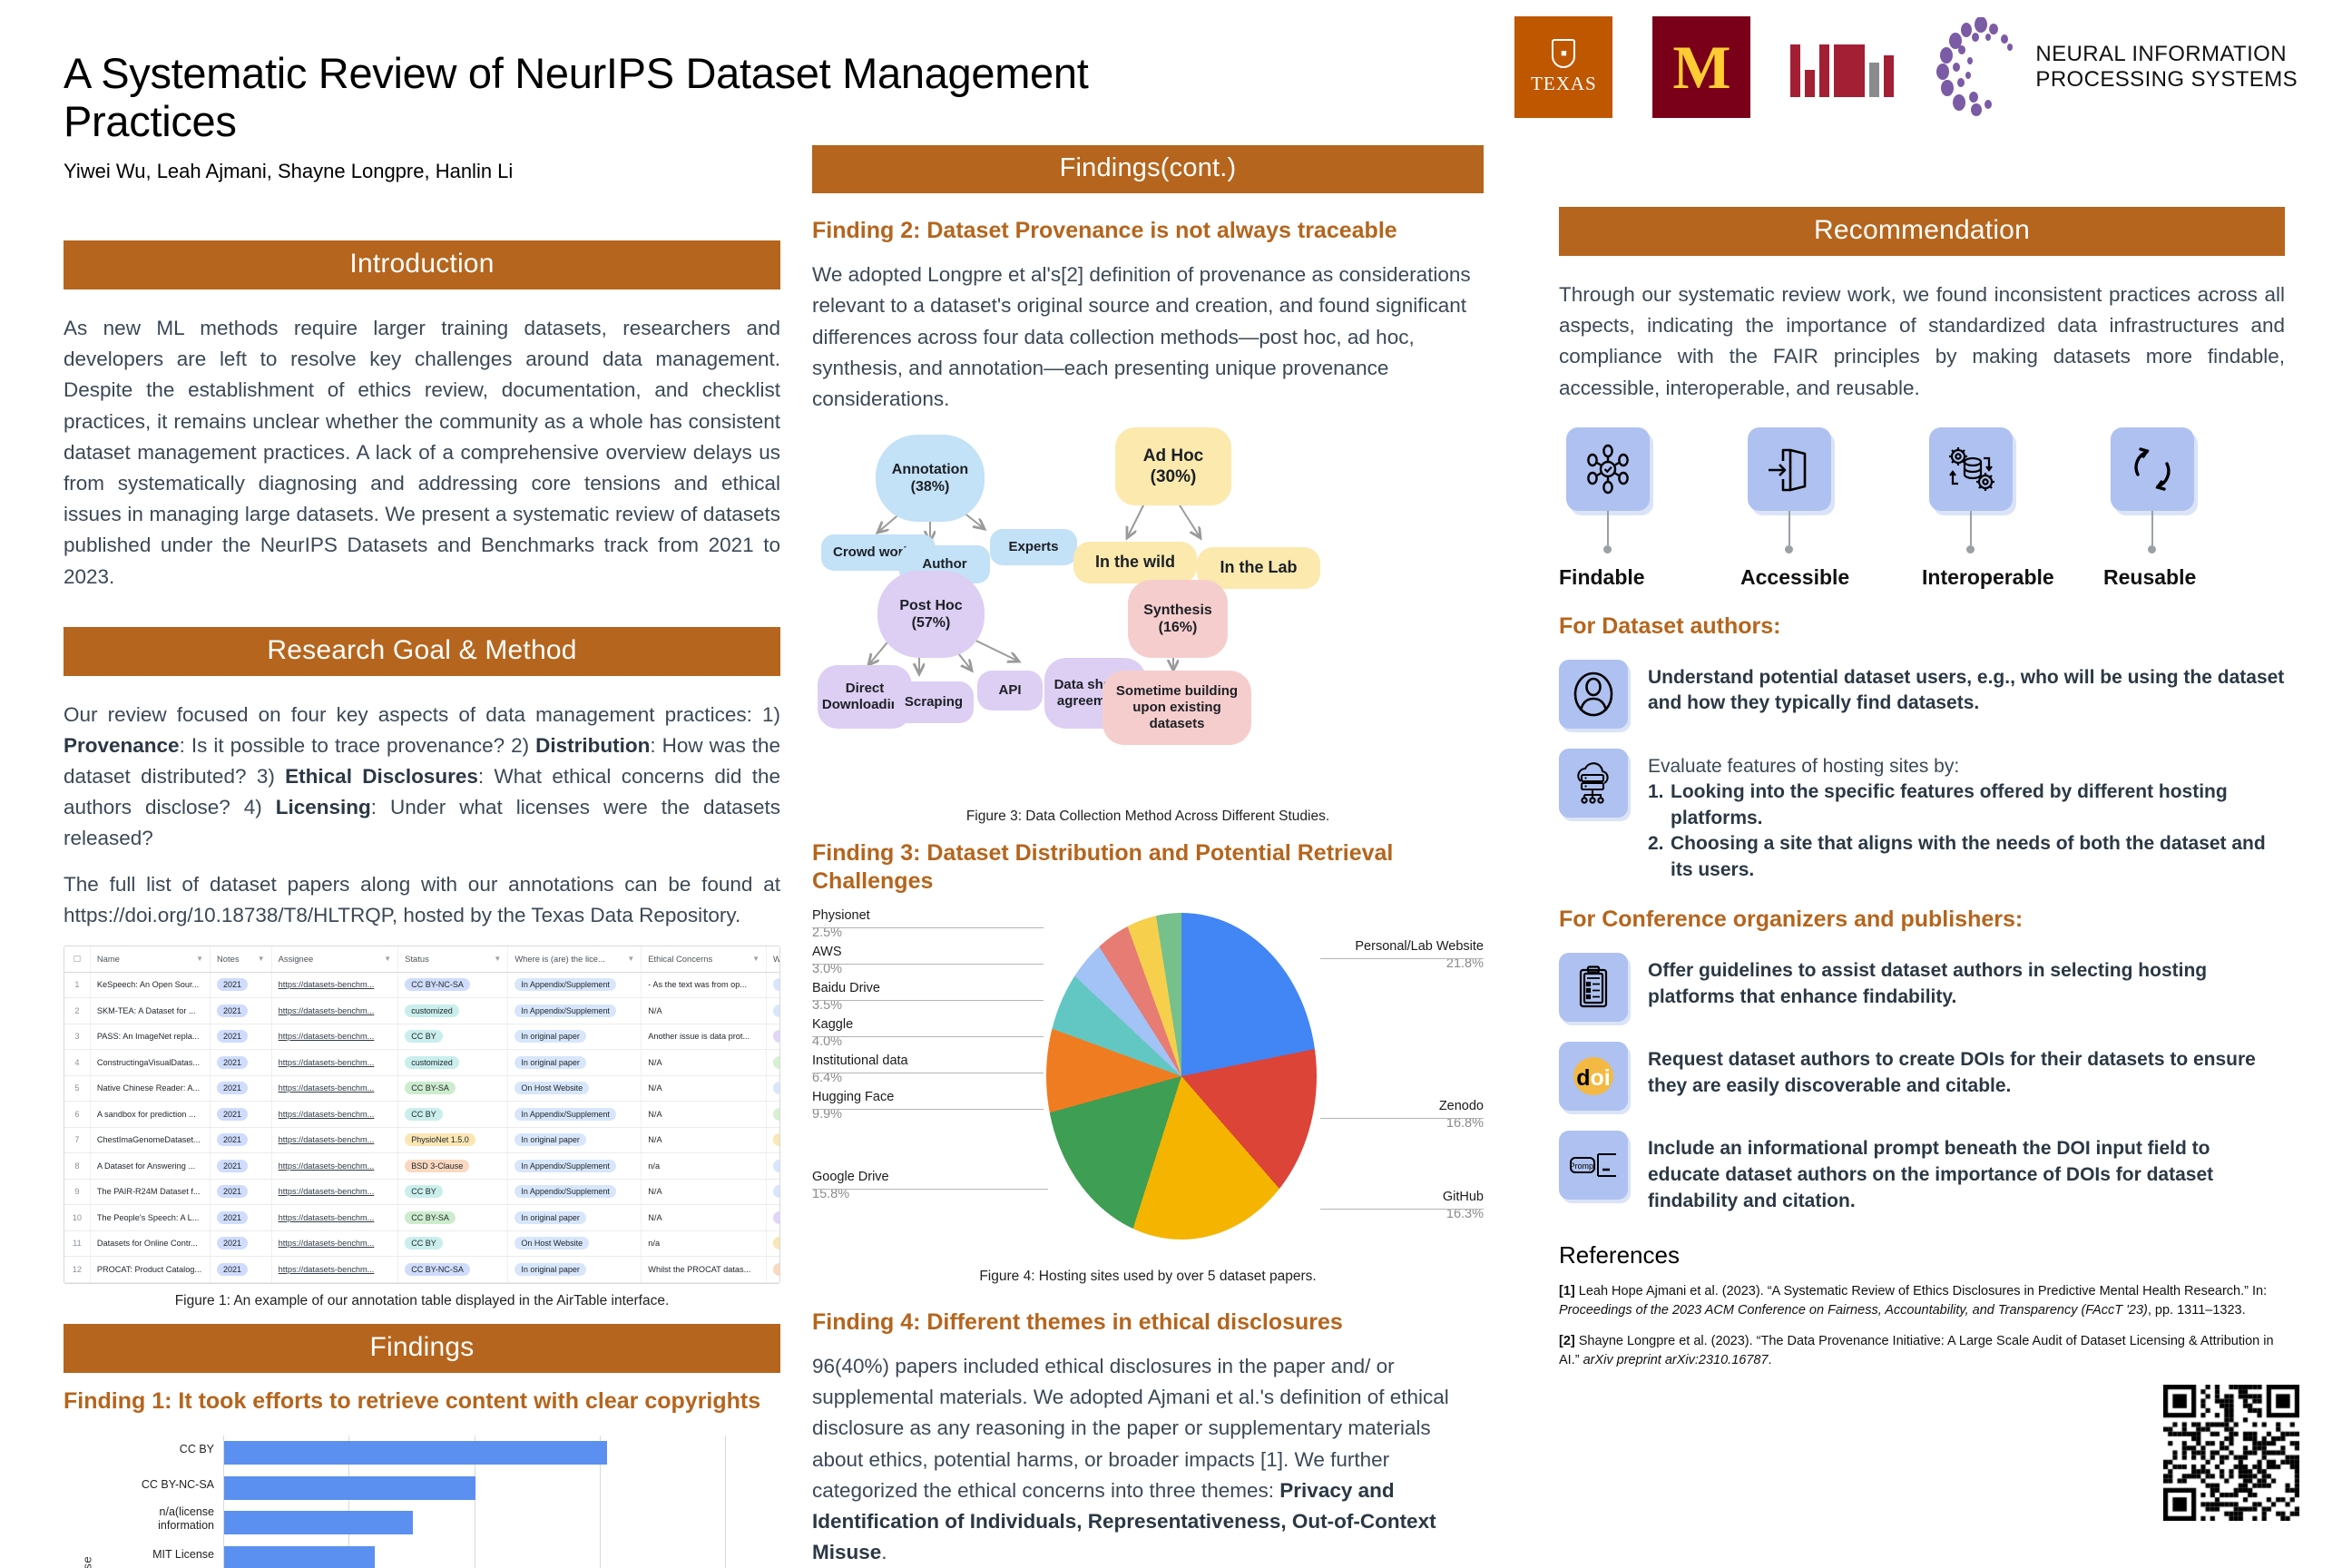 The width and height of the screenshot is (2352, 1568). I want to click on cell-where-license: In Appendix/Supplement, so click(575, 1166).